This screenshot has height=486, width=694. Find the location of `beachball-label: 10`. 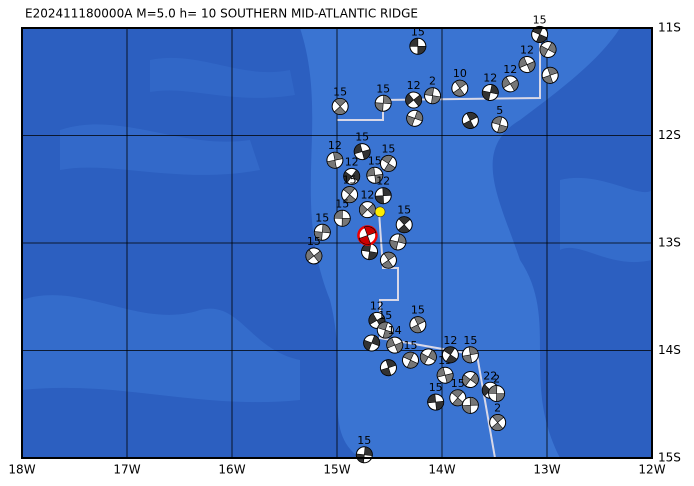

beachball-label: 10 is located at coordinates (460, 73).